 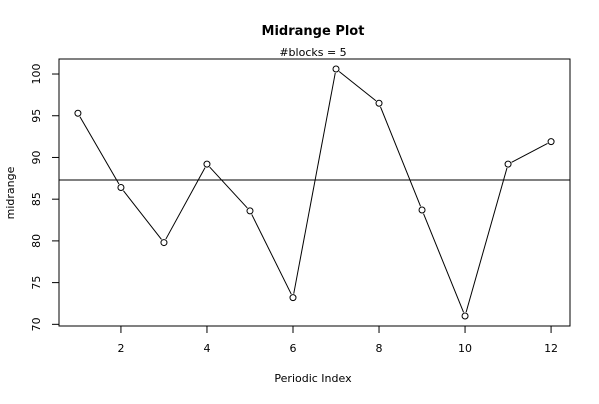 I want to click on x-tick-label: 2, so click(x=120, y=348).